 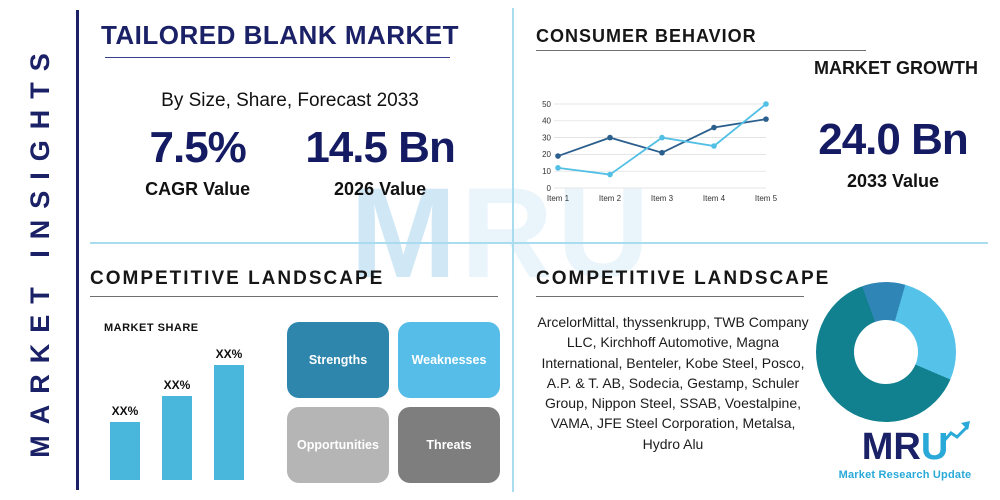 What do you see at coordinates (290, 100) in the screenshot?
I see `page-subtitle: By Size, Share, Forecast 2033` at bounding box center [290, 100].